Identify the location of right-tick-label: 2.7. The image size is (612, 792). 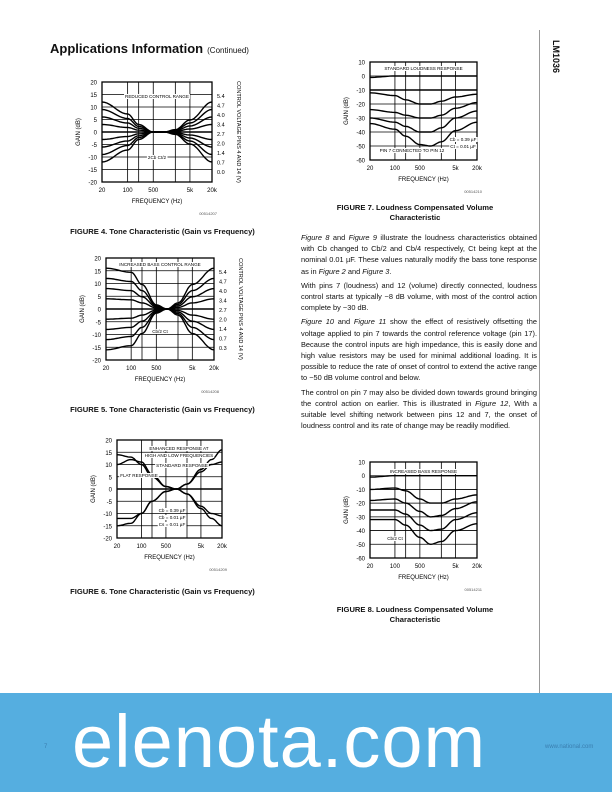
(223, 311).